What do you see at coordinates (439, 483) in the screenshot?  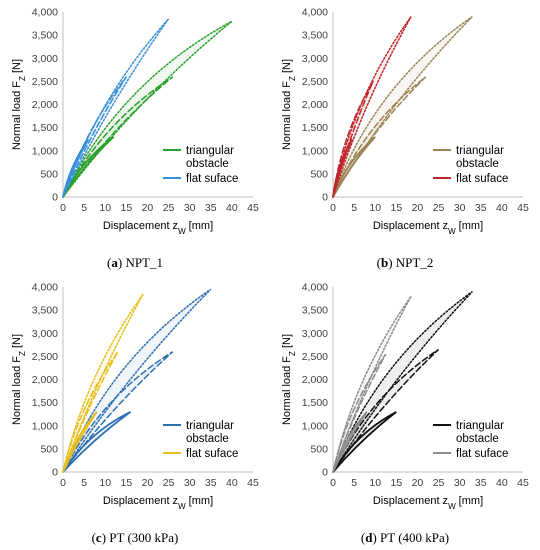 I see `x-tick-label: 25` at bounding box center [439, 483].